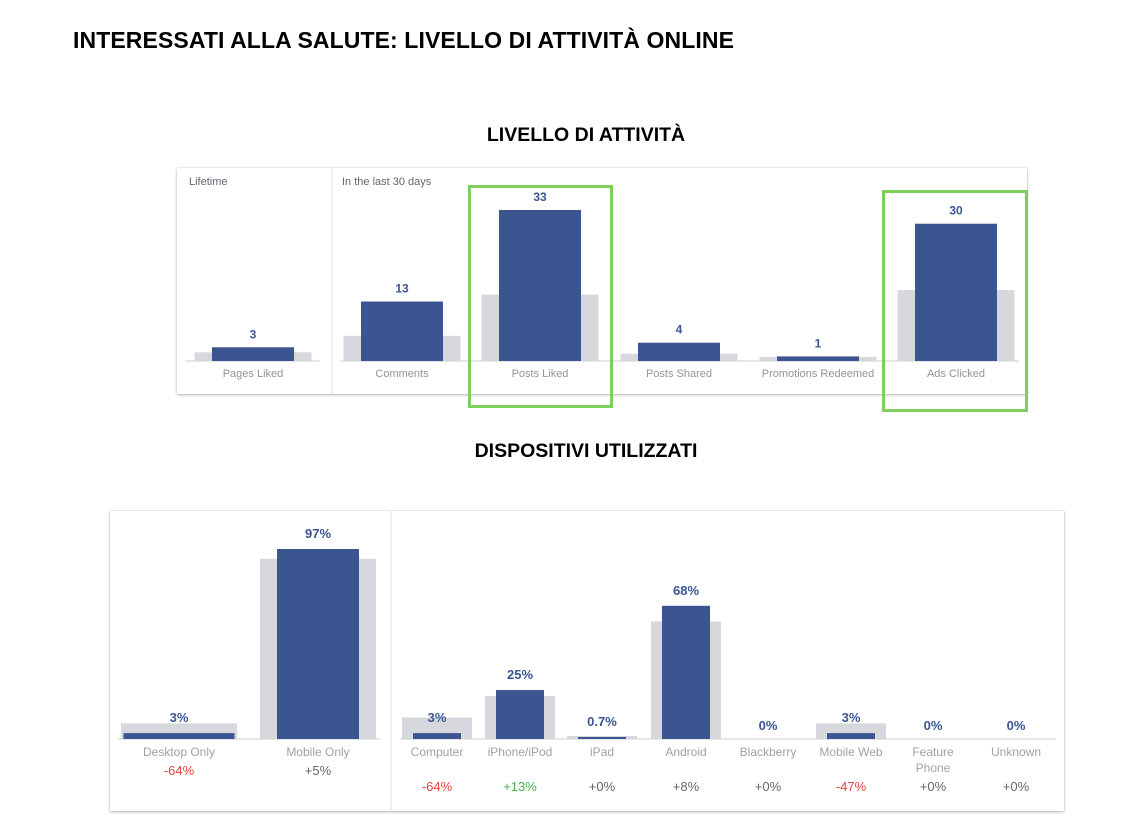  I want to click on bar-pages-liked, so click(253, 354).